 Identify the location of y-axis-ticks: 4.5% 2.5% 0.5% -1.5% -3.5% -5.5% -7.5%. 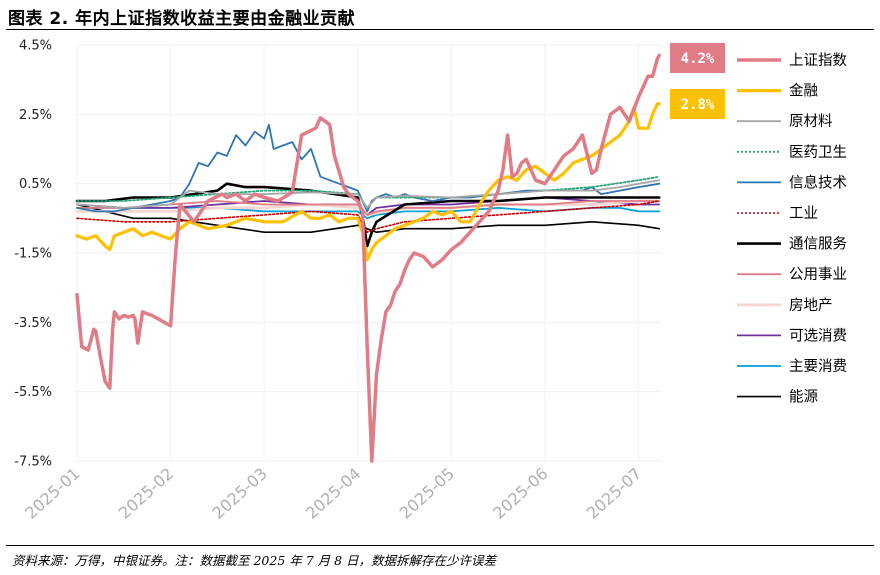
(33, 254).